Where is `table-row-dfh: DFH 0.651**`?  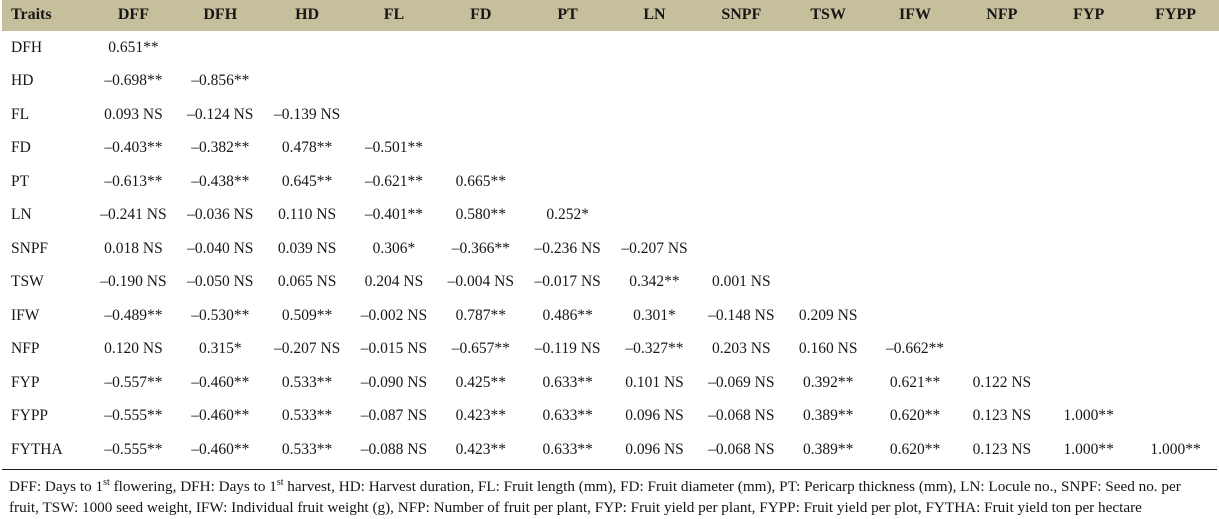
table-row-dfh: DFH 0.651** is located at coordinates (610, 48).